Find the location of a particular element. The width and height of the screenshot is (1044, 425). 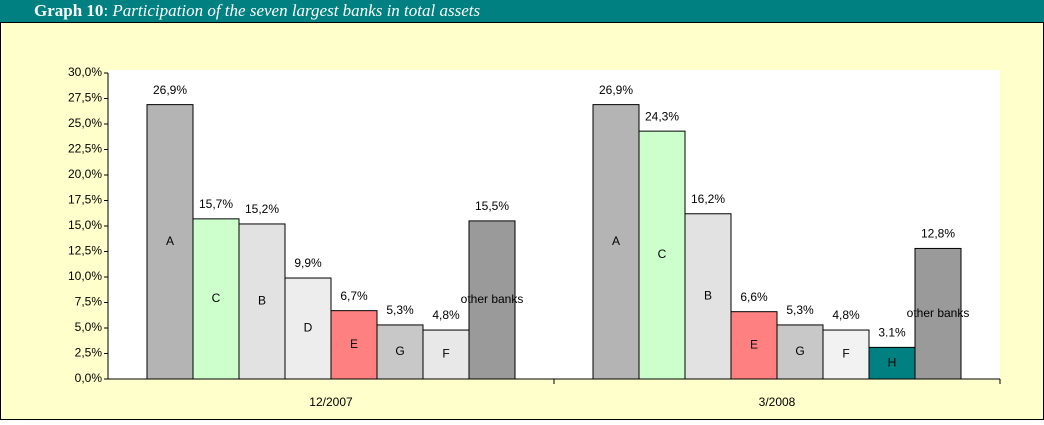

y-tick-label: 27,5% is located at coordinates (85, 98).